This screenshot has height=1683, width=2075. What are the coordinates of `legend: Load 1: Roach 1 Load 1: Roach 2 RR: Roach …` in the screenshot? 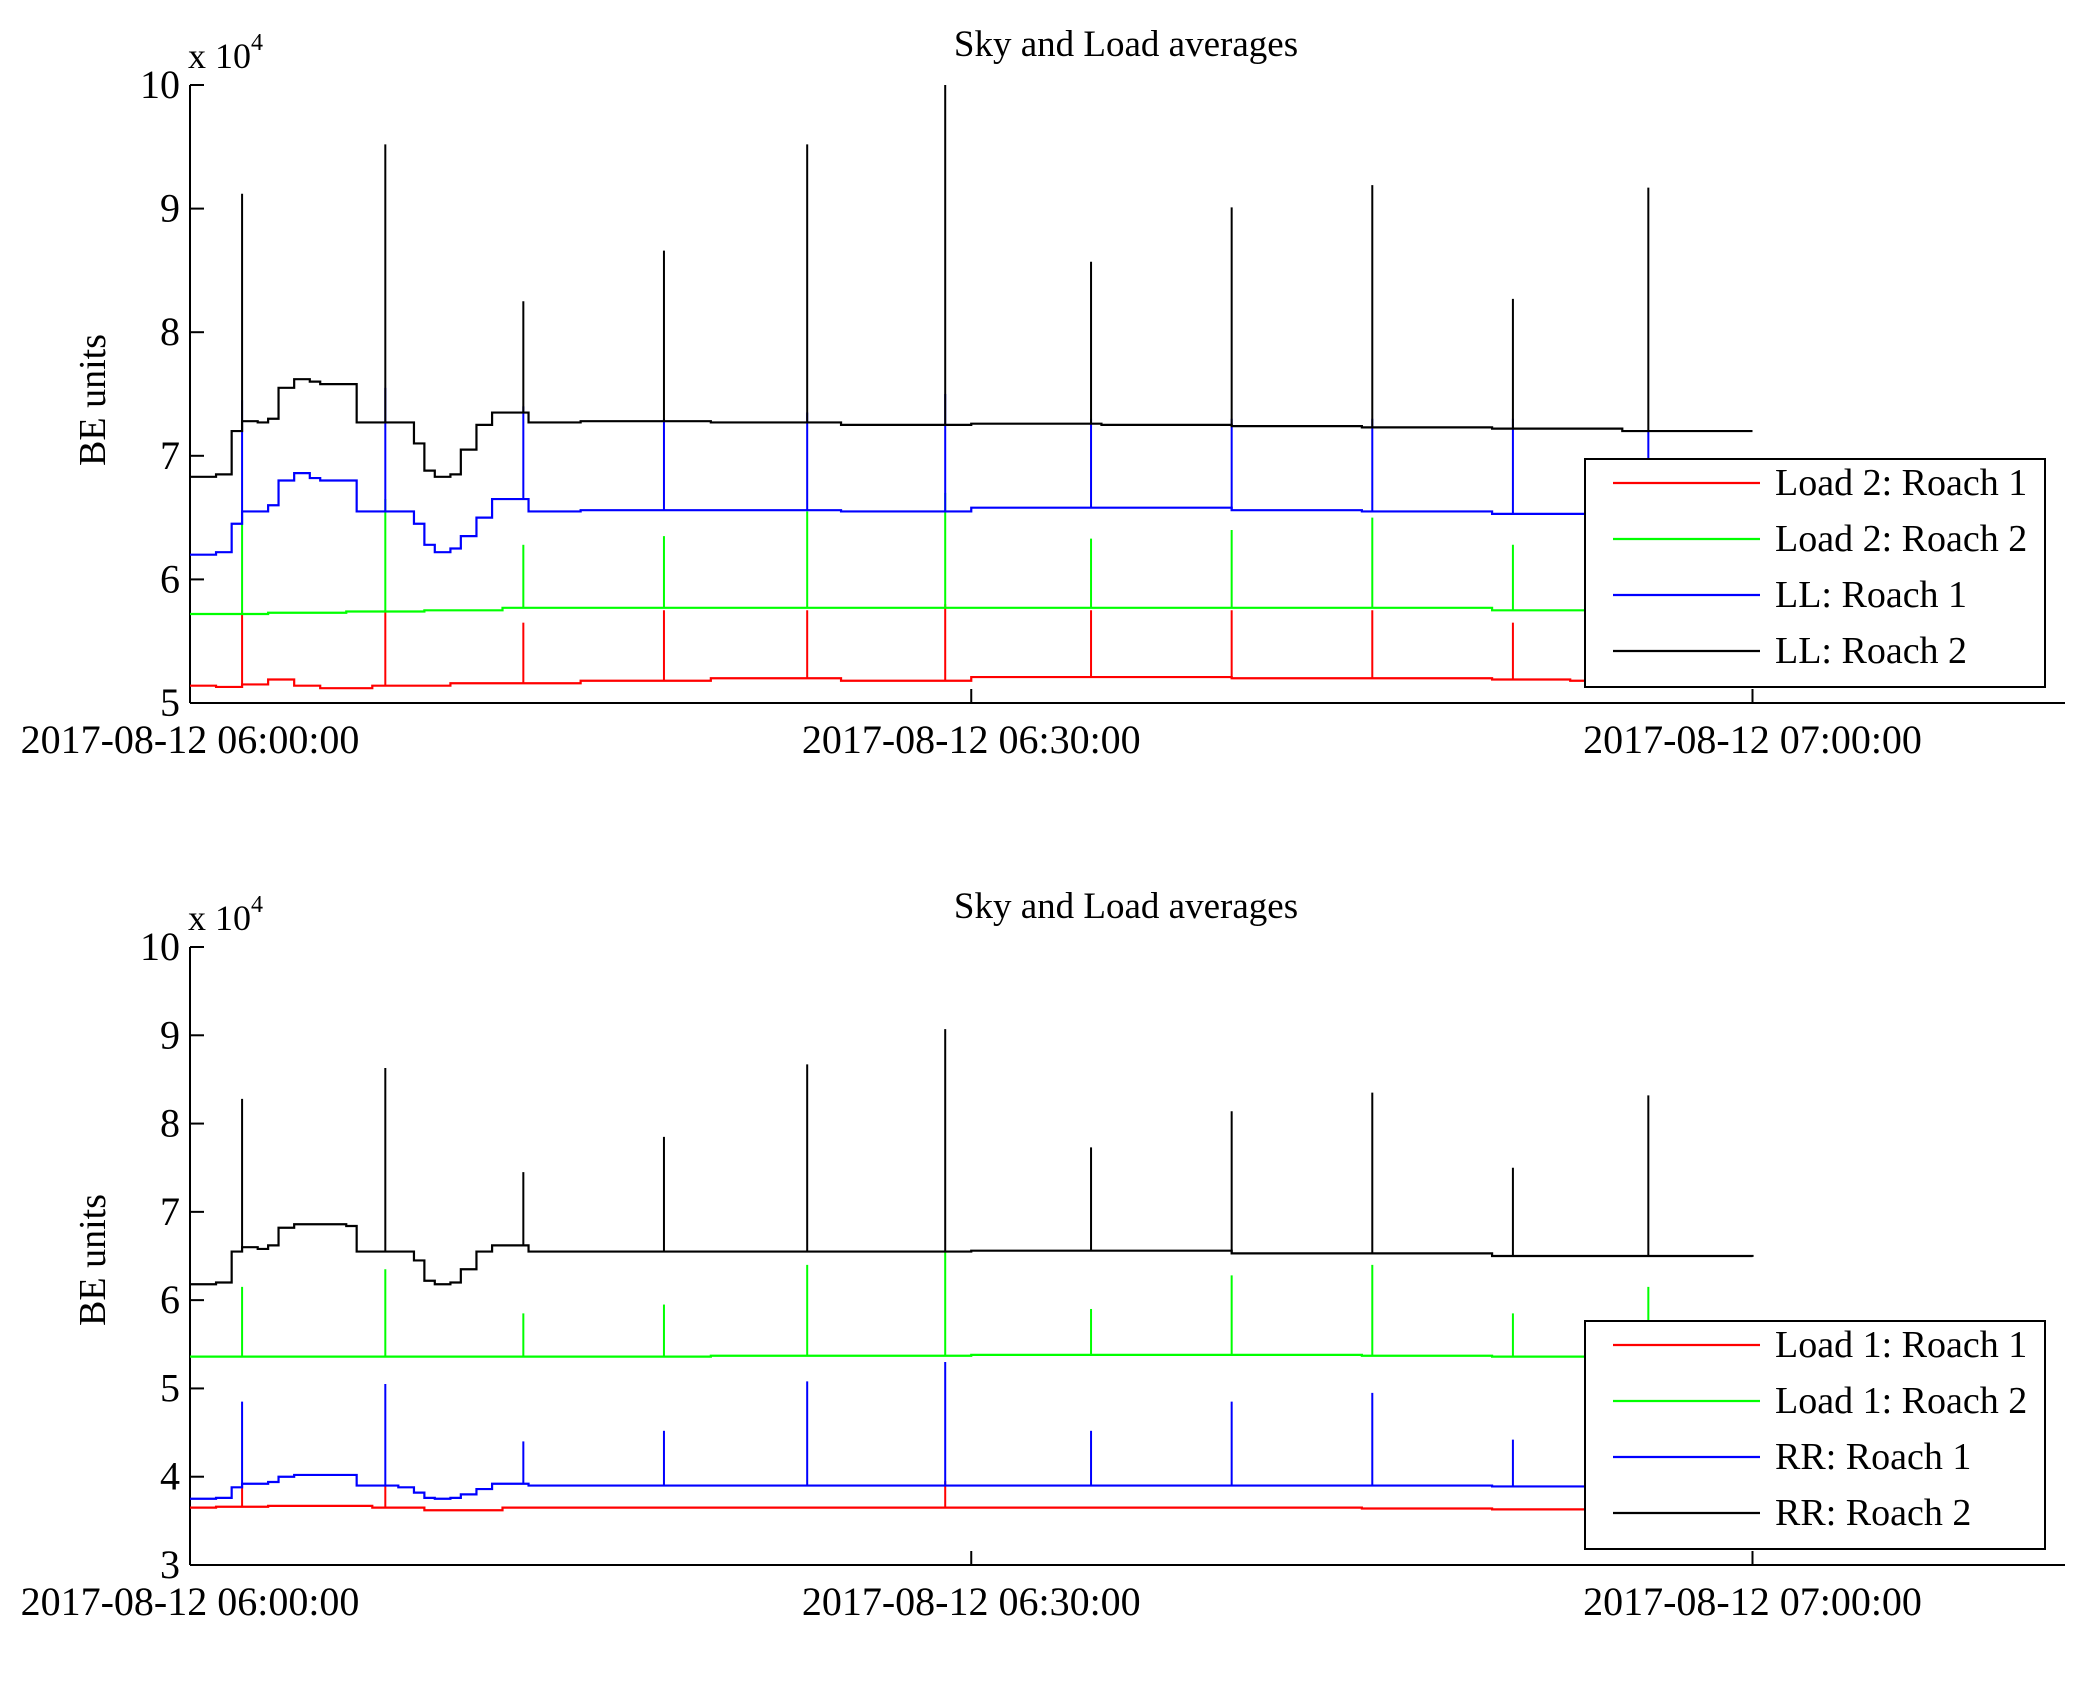 It's located at (1815, 1435).